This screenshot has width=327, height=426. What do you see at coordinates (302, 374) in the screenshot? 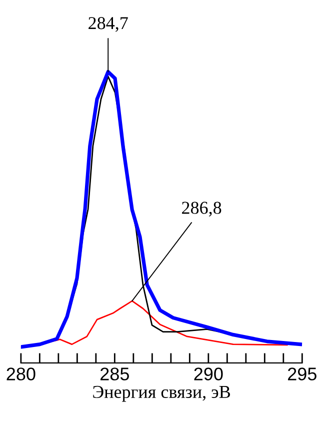
I see `x-tick-label: 295` at bounding box center [302, 374].